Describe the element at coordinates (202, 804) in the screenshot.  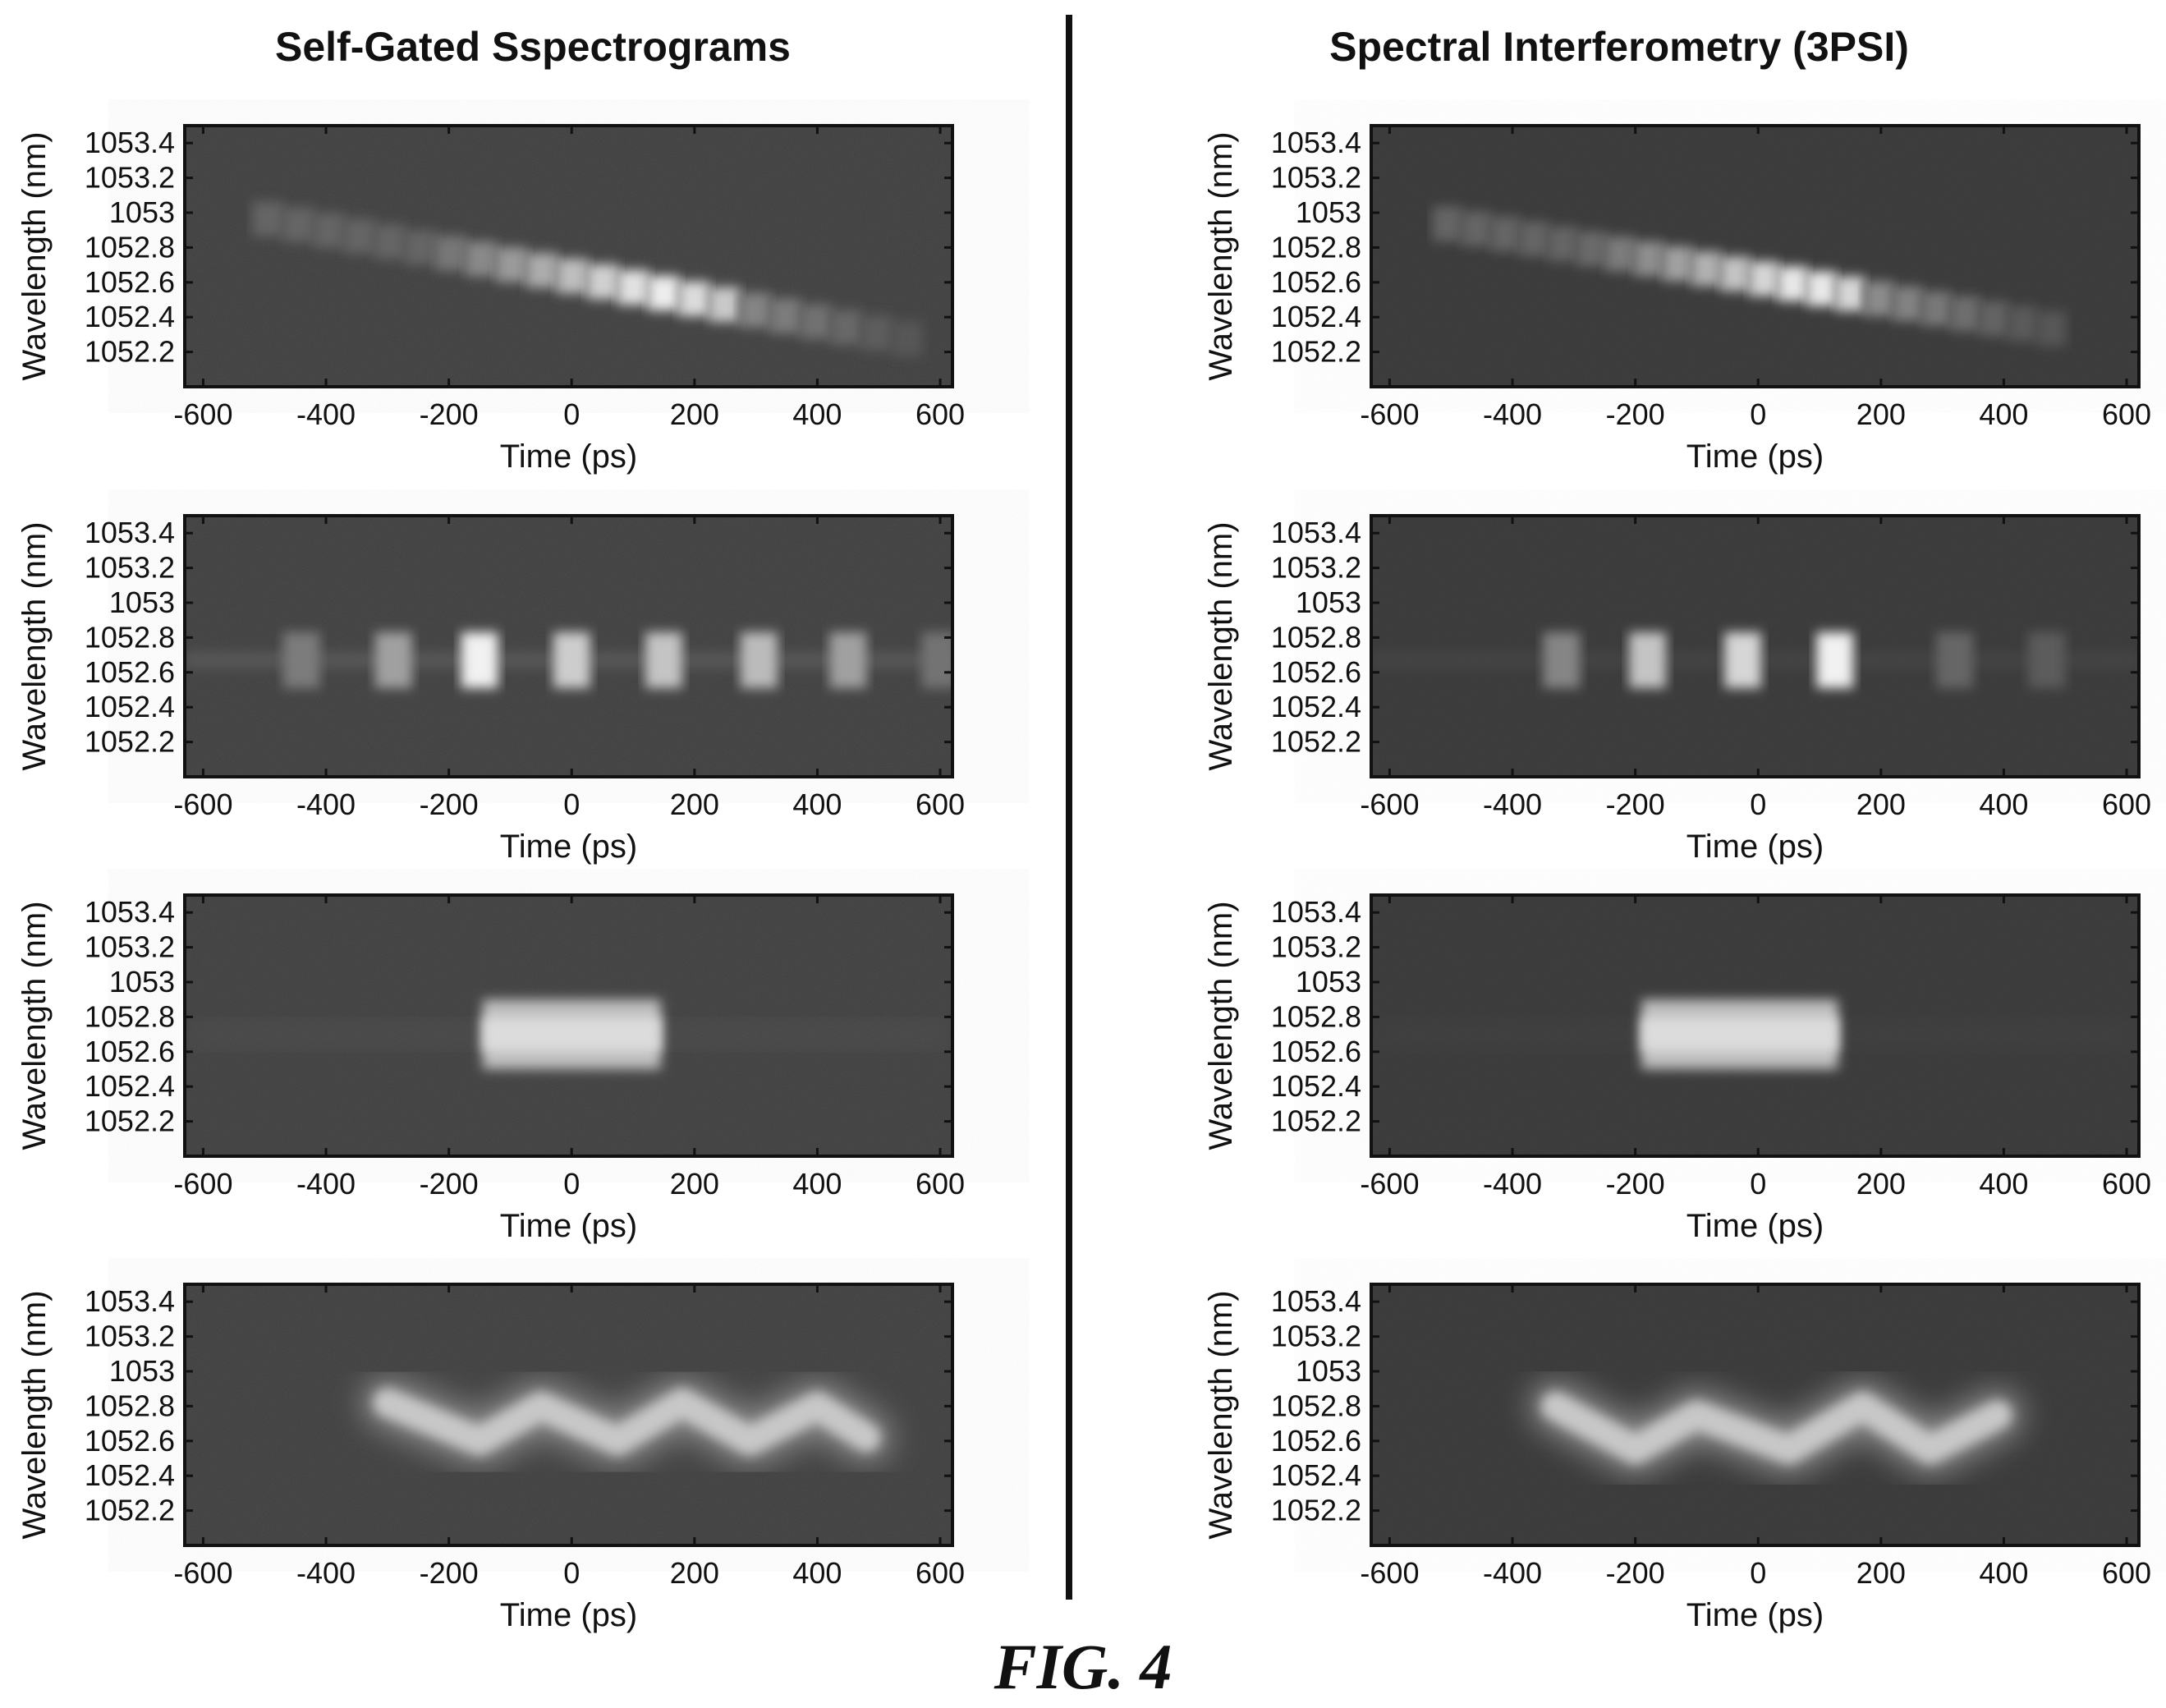
I see `self-gated-row2-xtick-label: -600` at that location.